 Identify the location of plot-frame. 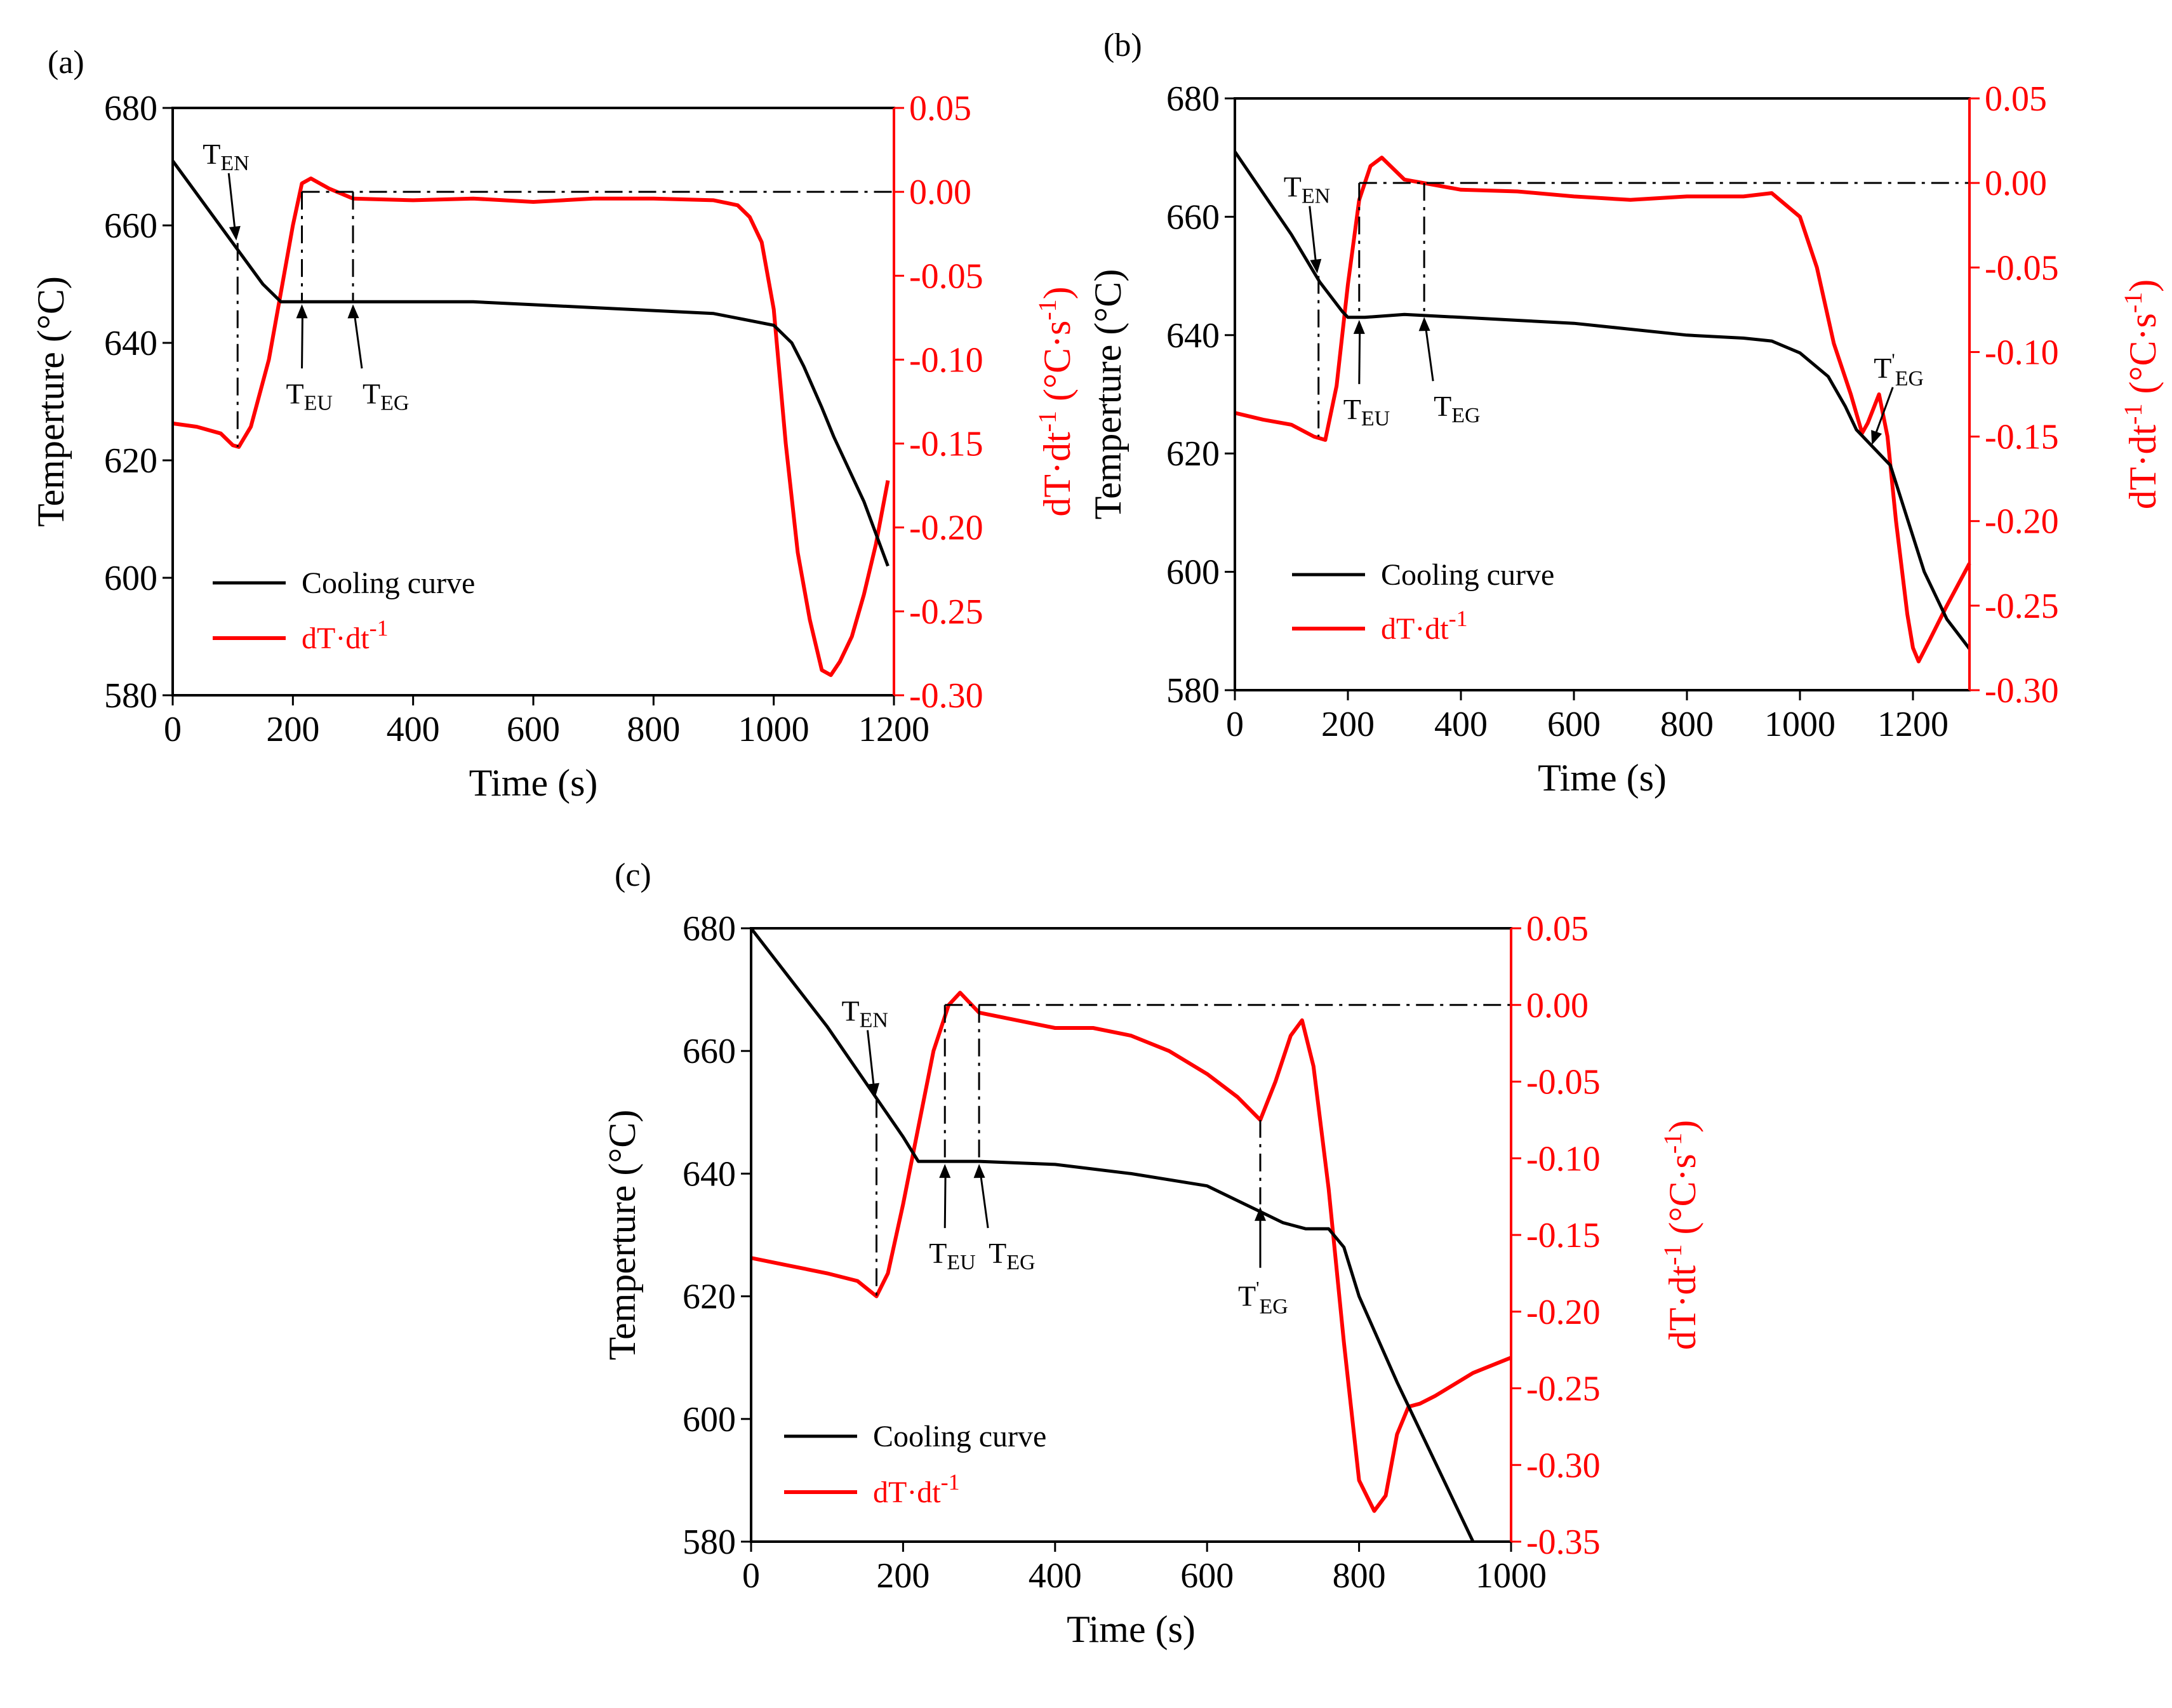
(533, 402).